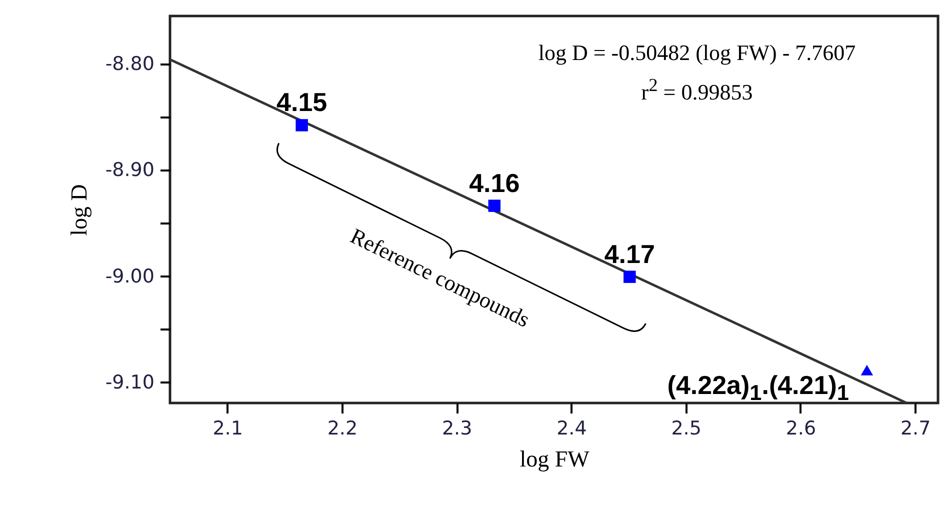 The width and height of the screenshot is (940, 519). Describe the element at coordinates (801, 429) in the screenshot. I see `x-tick-label: 2.6` at that location.